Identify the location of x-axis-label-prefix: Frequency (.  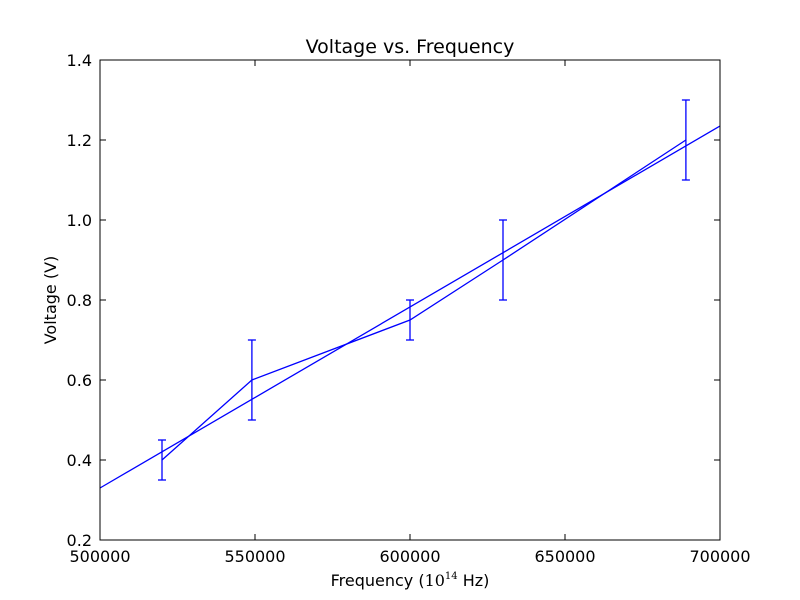
(378, 580).